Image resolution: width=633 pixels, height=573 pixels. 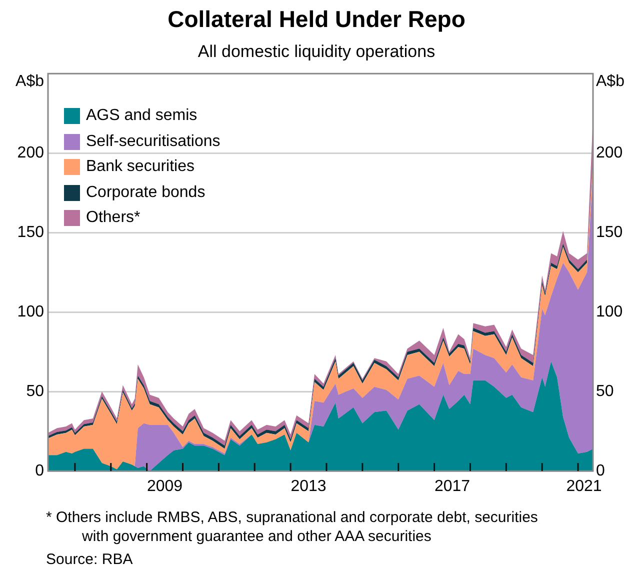 What do you see at coordinates (452, 487) in the screenshot?
I see `x-tick-label: 2017` at bounding box center [452, 487].